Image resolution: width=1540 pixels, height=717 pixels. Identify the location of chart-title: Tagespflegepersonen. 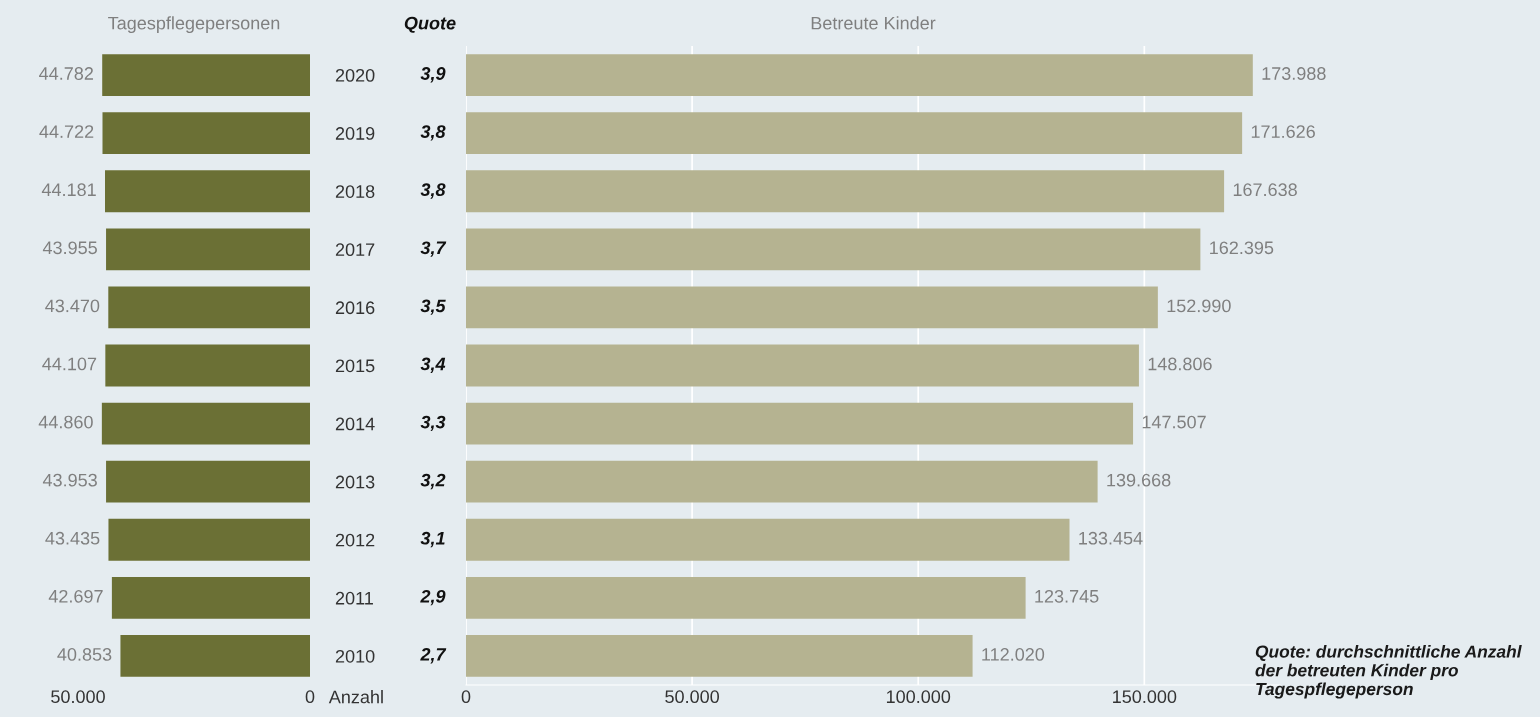
(194, 25).